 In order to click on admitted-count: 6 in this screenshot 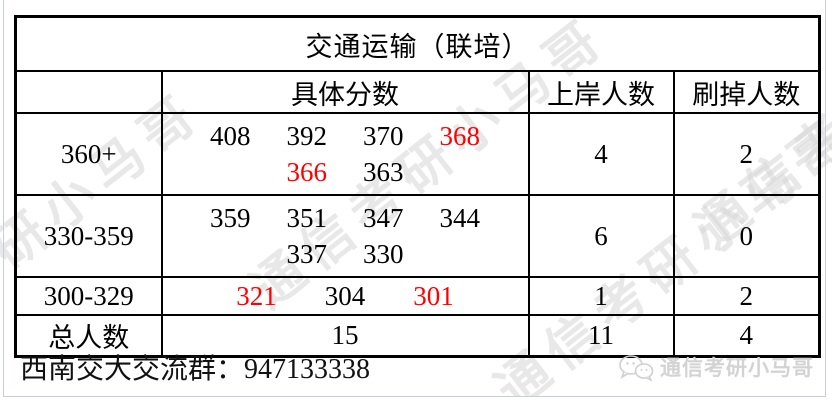, I will do `click(601, 236)`.